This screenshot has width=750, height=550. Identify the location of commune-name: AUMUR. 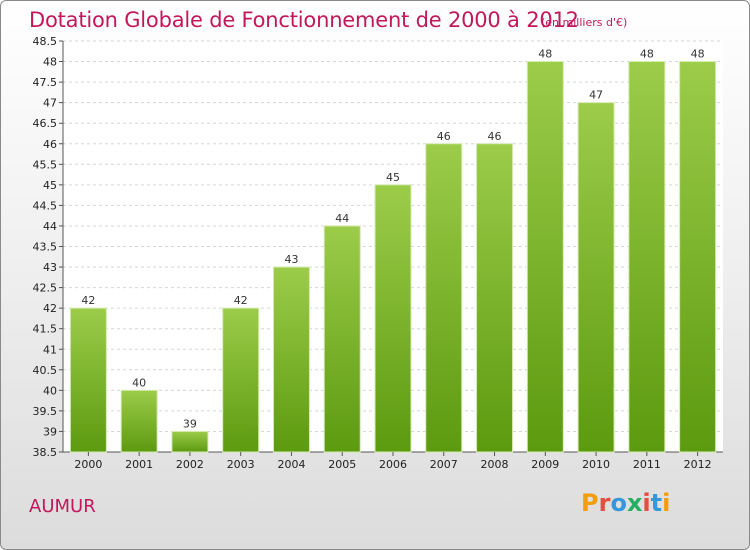
(62, 506).